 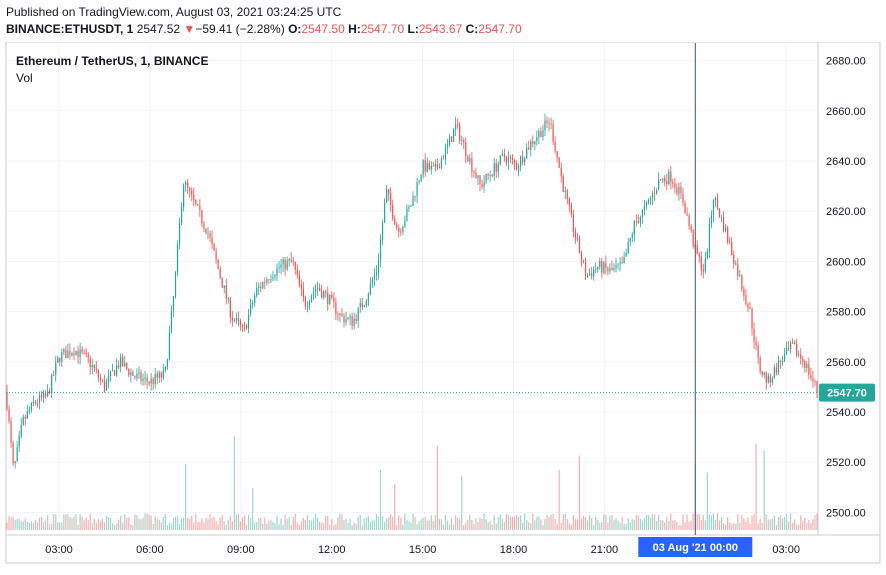 What do you see at coordinates (443, 545) in the screenshot?
I see `time-axis: 03:00 06:00 09:00 12:00 15:00 18:00 21:00 03:00` at bounding box center [443, 545].